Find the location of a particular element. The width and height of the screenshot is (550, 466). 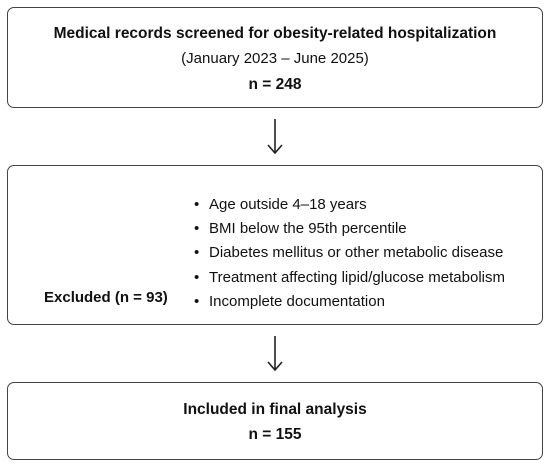

screened-count: n = 248 is located at coordinates (275, 84).